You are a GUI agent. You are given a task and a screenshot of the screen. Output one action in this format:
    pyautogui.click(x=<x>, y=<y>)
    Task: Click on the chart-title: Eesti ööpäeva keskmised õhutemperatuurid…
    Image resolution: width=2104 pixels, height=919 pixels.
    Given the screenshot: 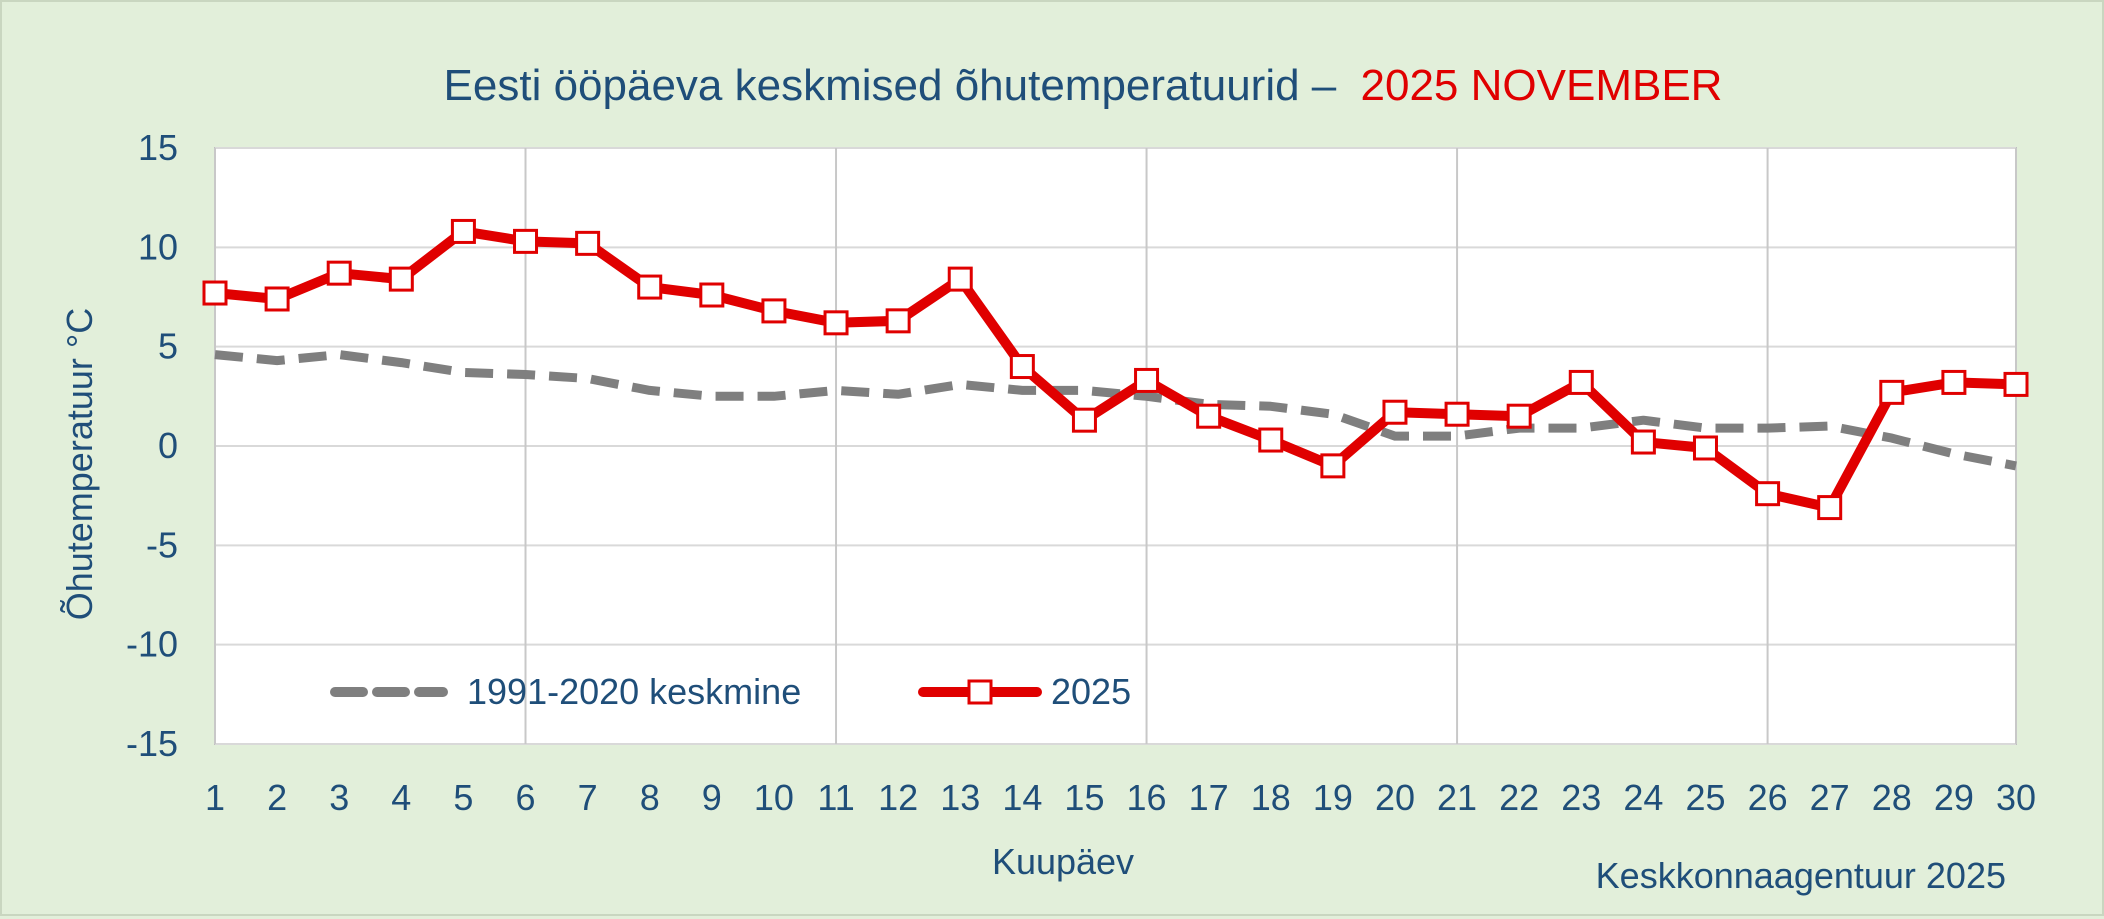 What is the action you would take?
    pyautogui.click(x=1083, y=85)
    